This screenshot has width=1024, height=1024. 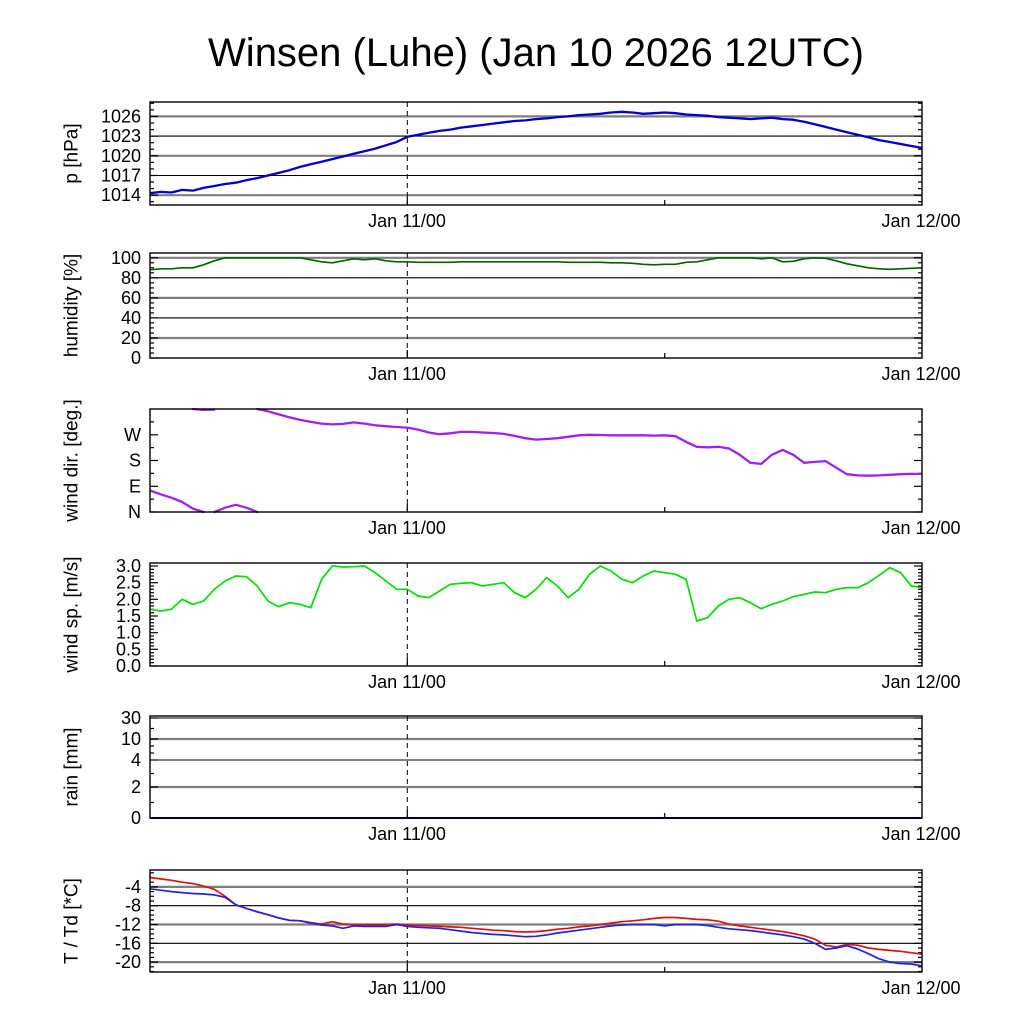 What do you see at coordinates (131, 318) in the screenshot?
I see `y-tick-label: 40` at bounding box center [131, 318].